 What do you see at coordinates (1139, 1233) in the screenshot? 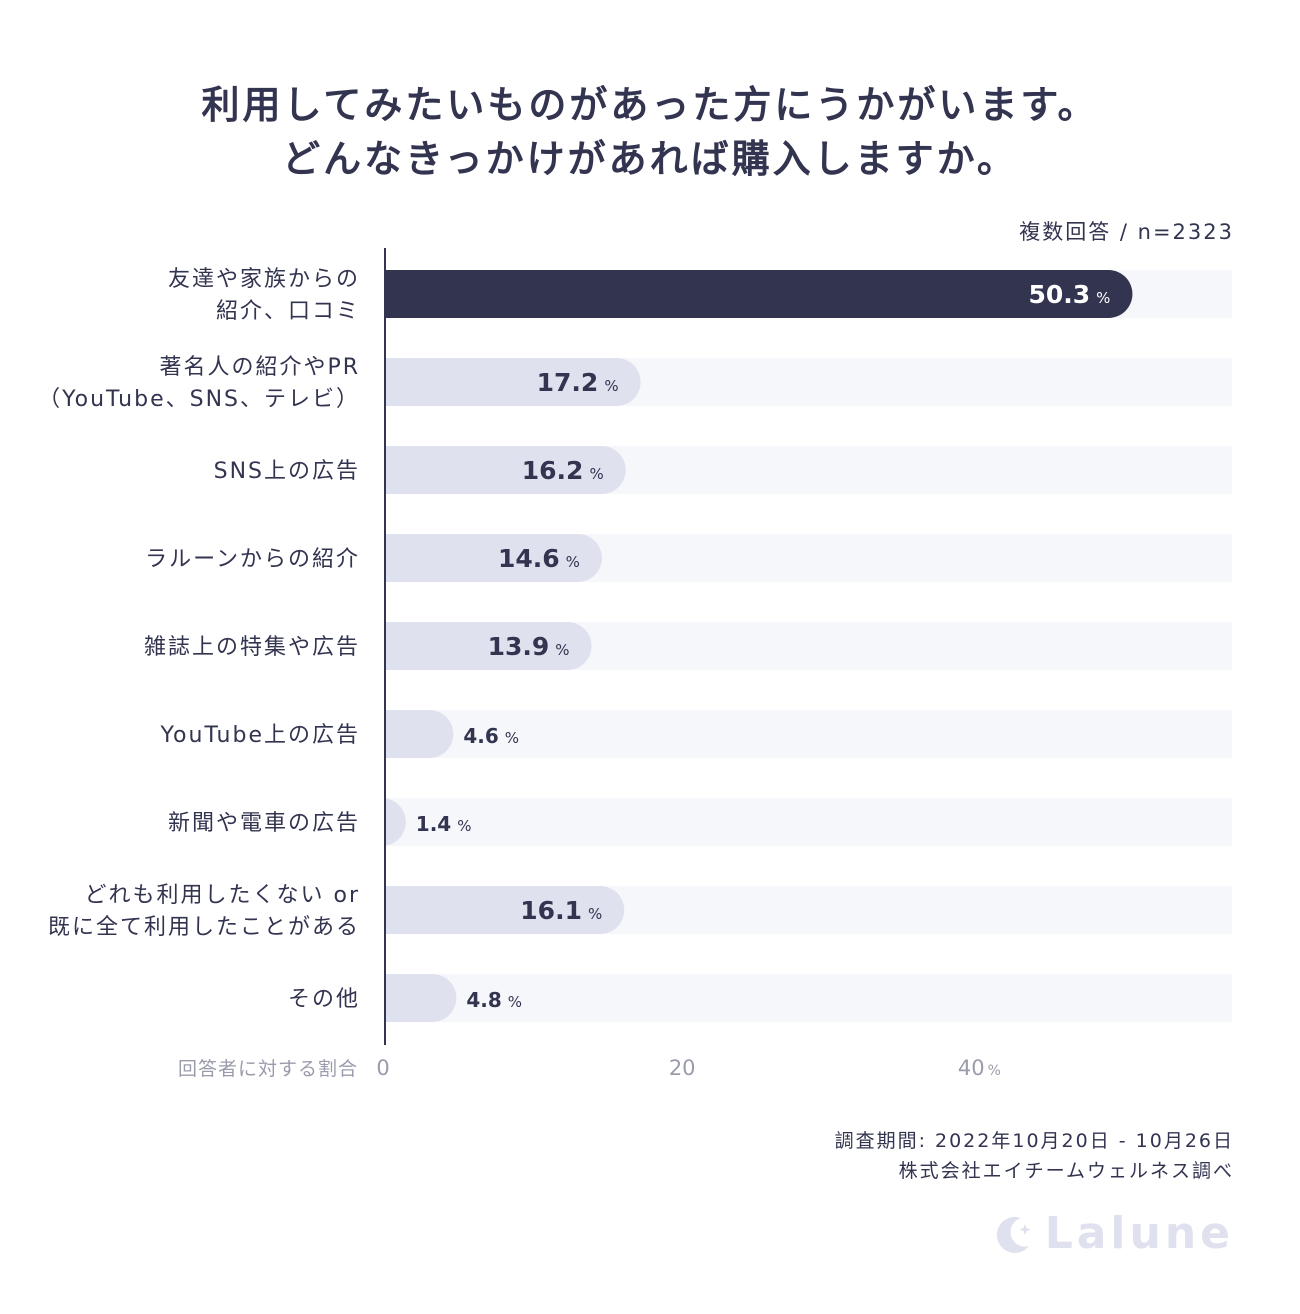
I see `brand-logo-text: Lalune` at bounding box center [1139, 1233].